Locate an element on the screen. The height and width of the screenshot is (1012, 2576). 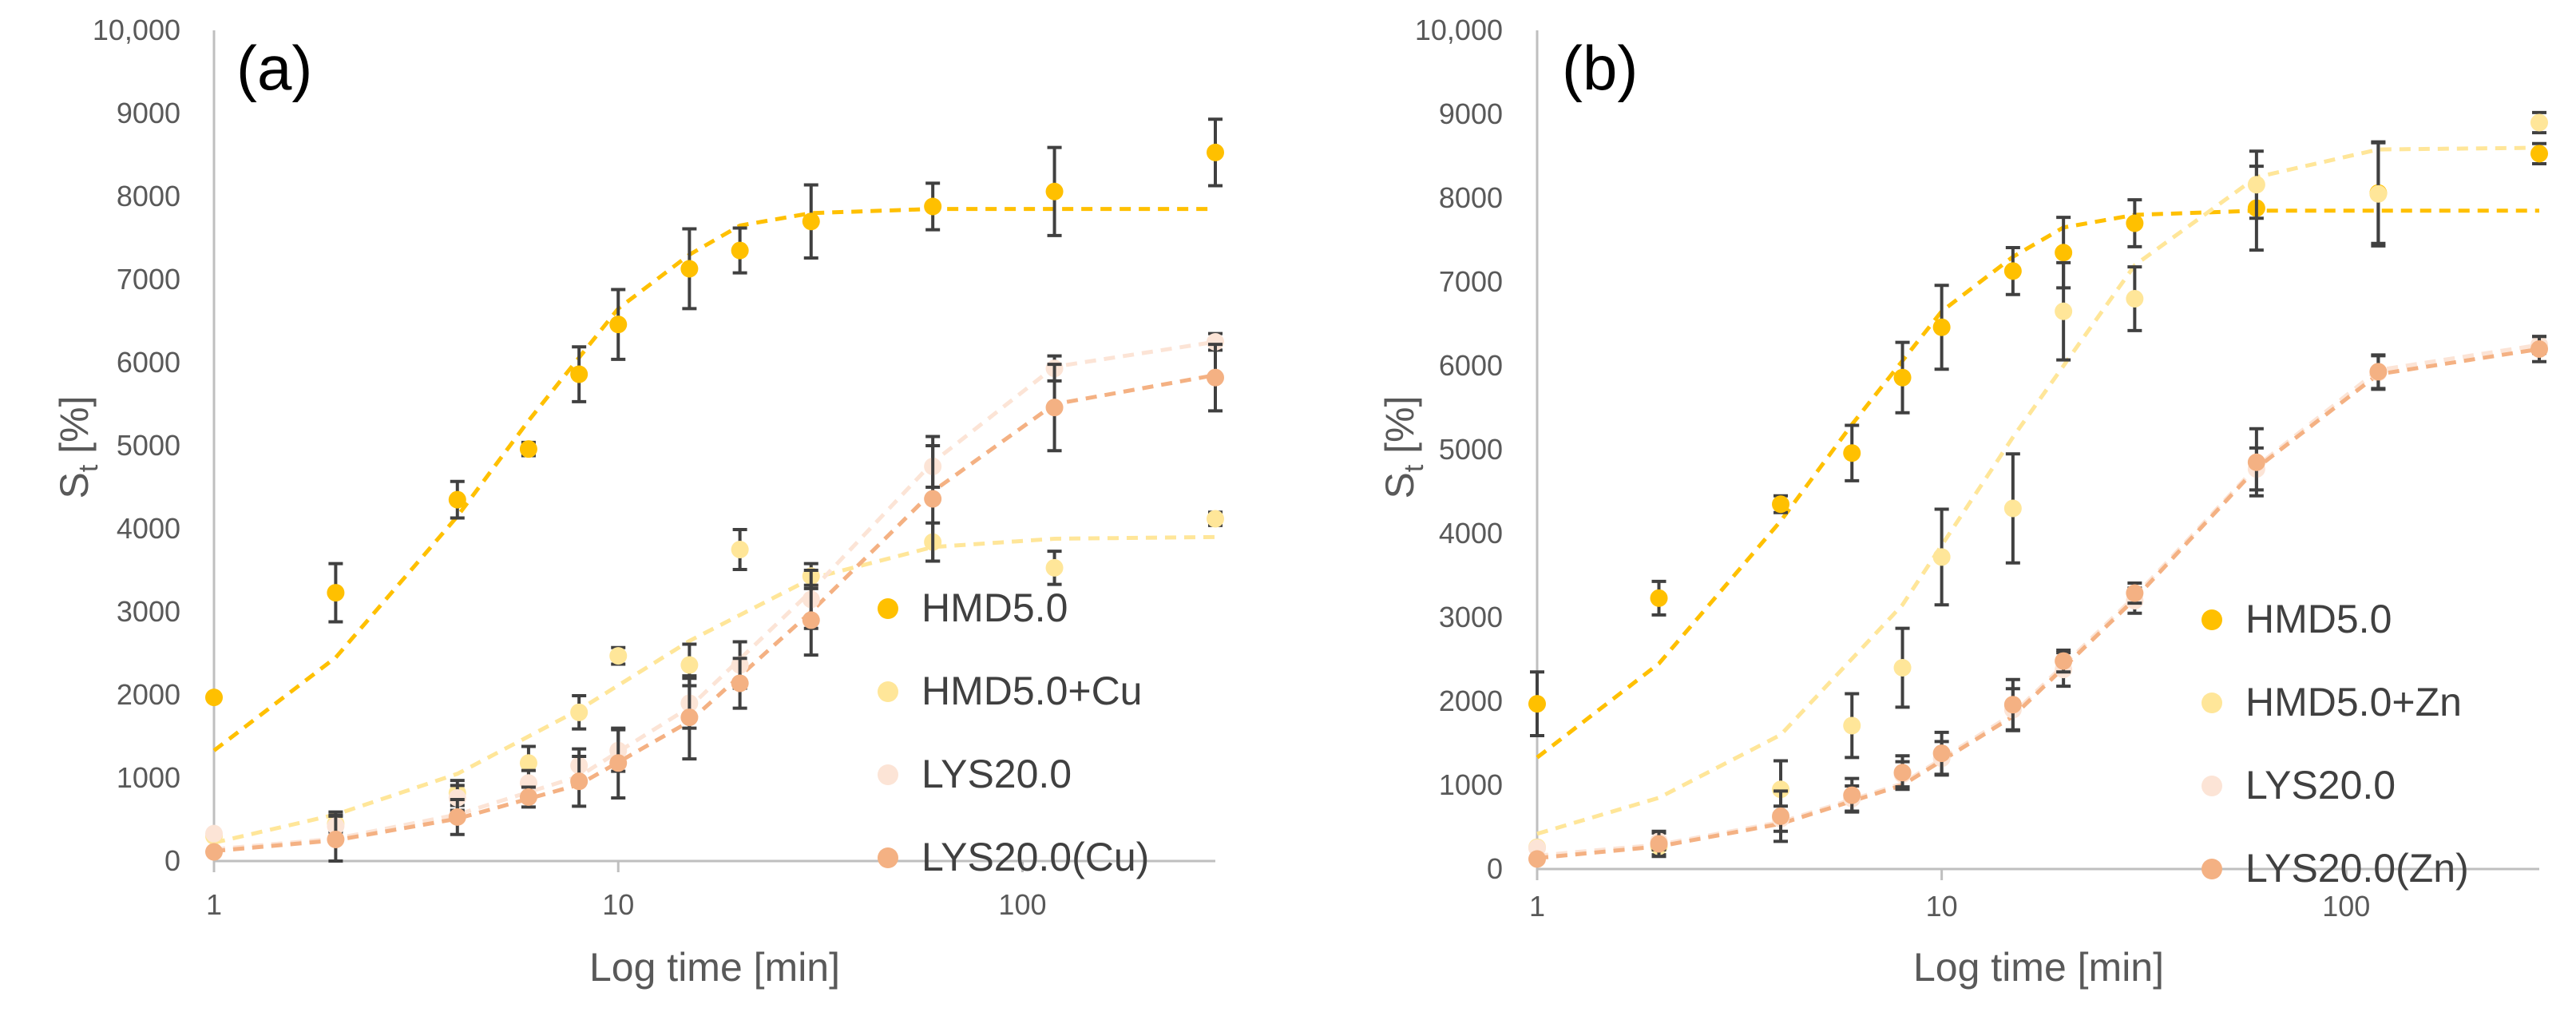
y-axis-title-subscript: t is located at coordinates (1414, 468).